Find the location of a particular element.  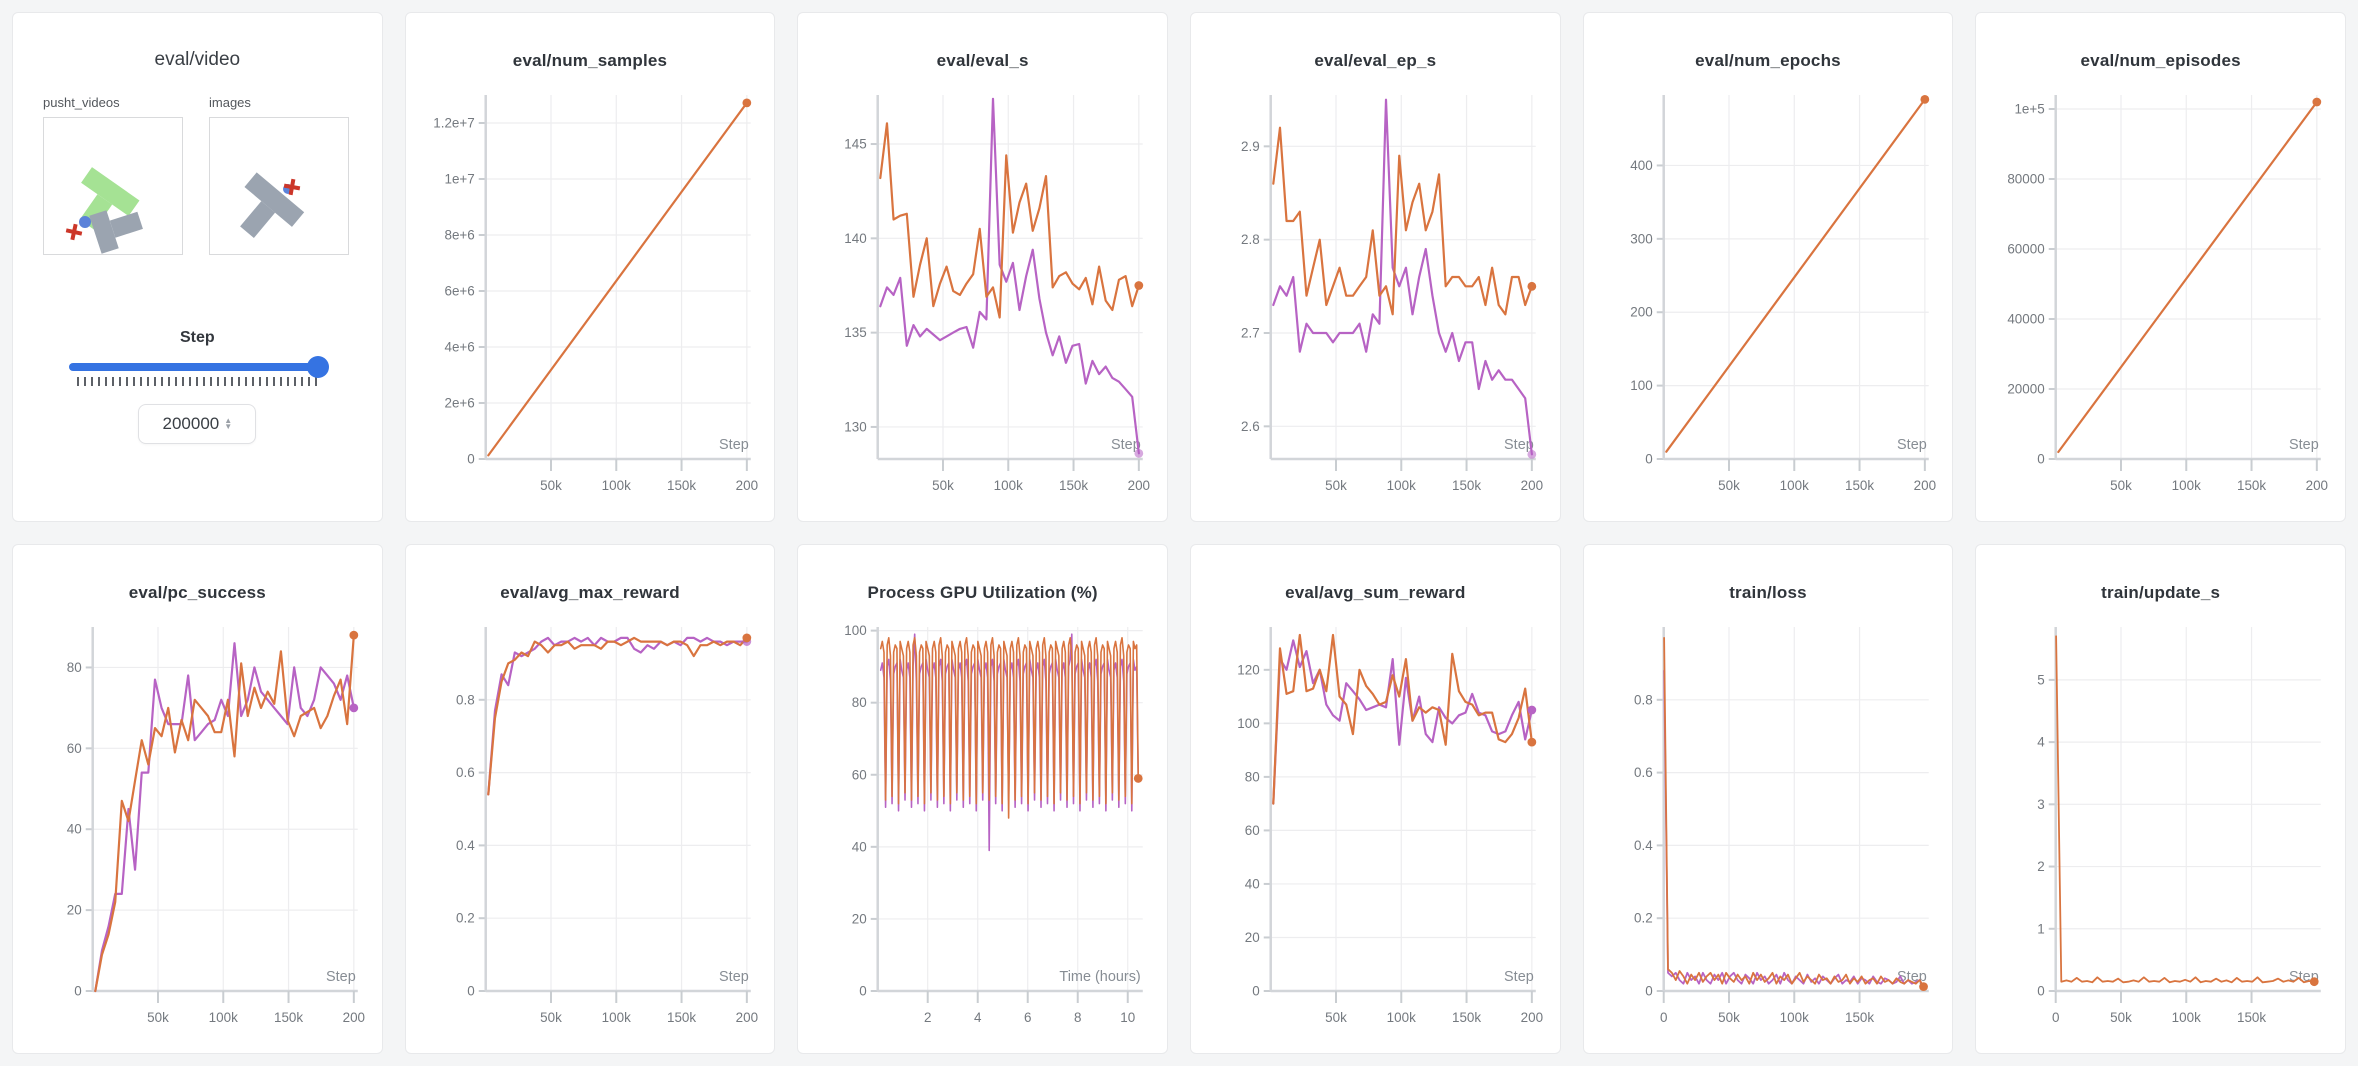

y-tick-label: 200 is located at coordinates (1641, 312).